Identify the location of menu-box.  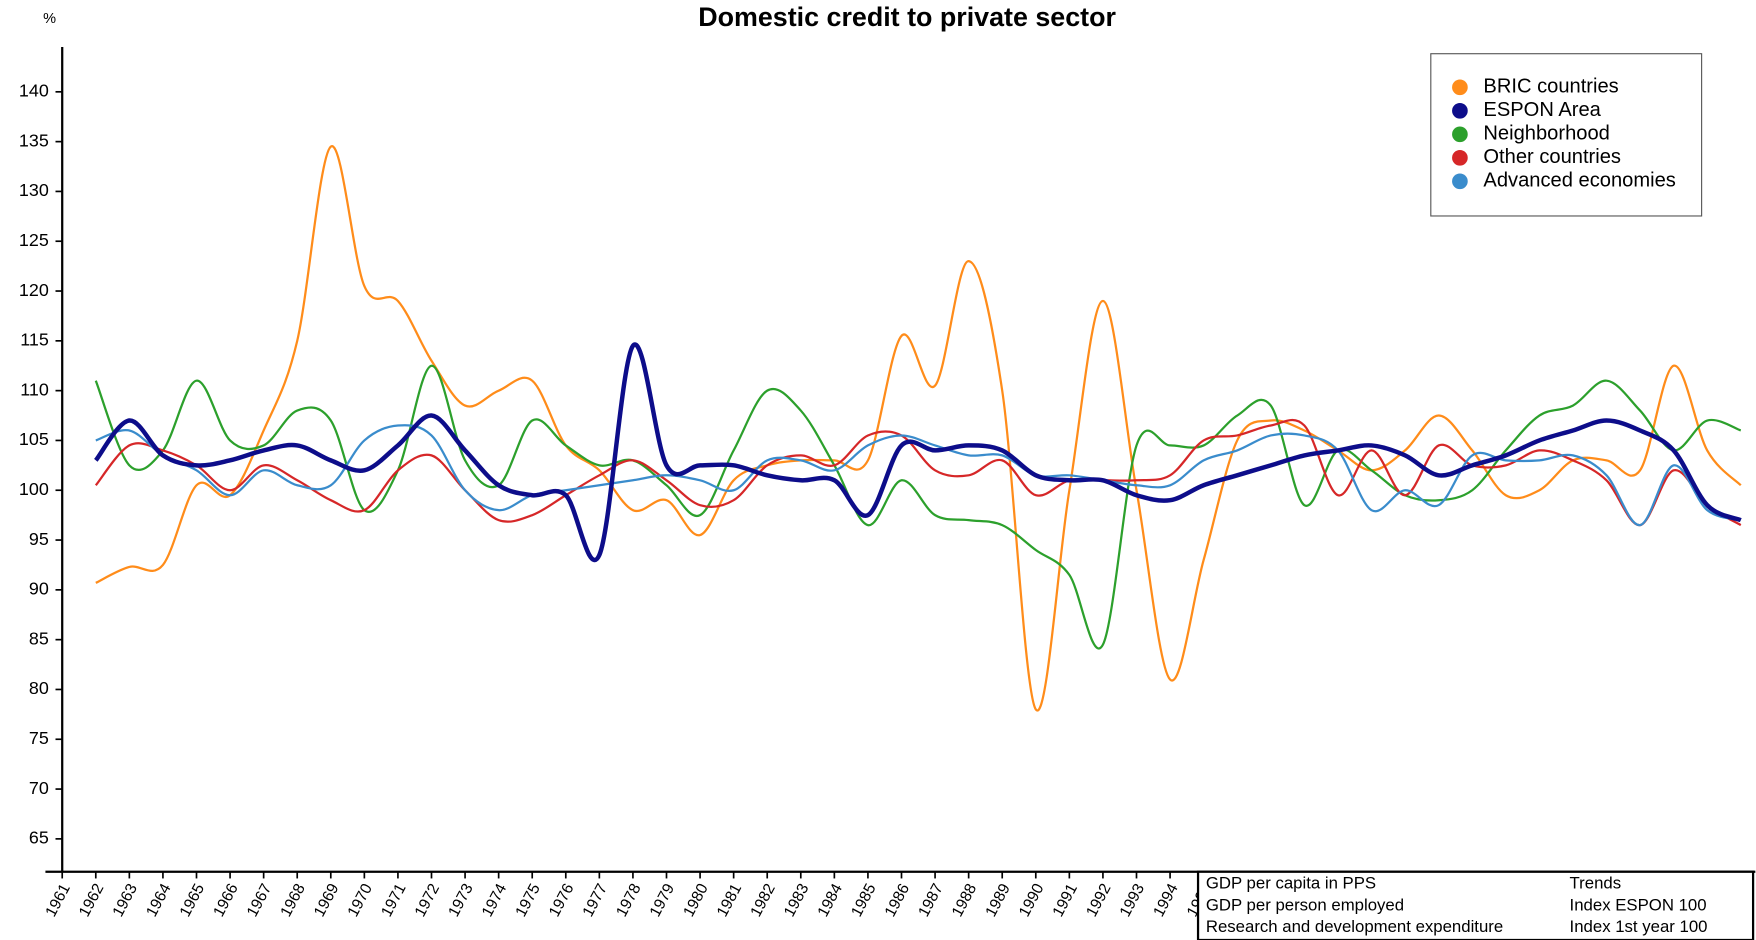
(1475, 905).